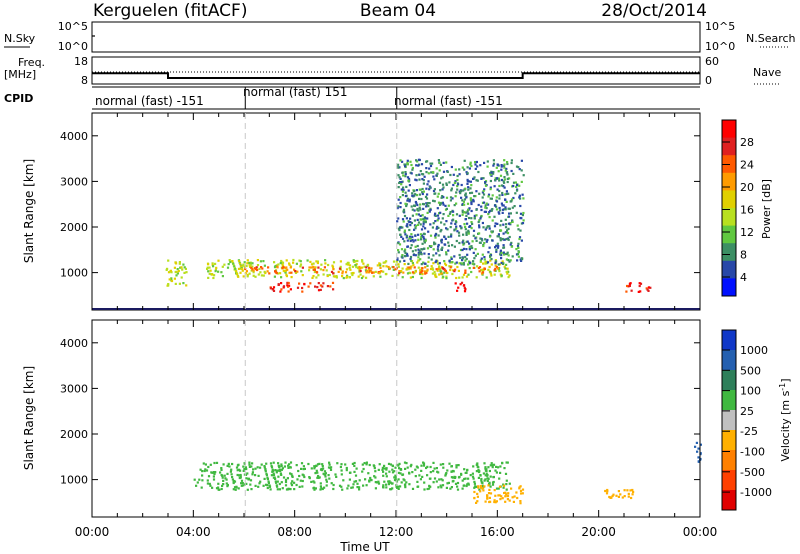 The width and height of the screenshot is (800, 554). What do you see at coordinates (785, 380) in the screenshot?
I see `velocity-colorbar-title-end: ]` at bounding box center [785, 380].